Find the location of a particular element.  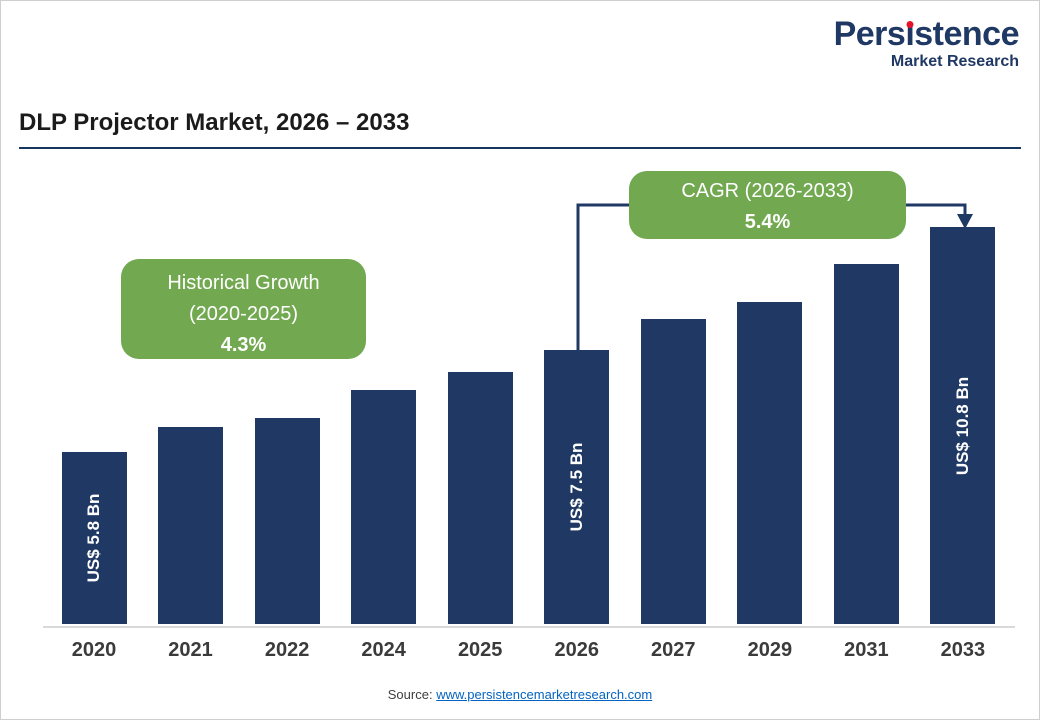

bar-column-2033: US$ 10.8 Bn is located at coordinates (963, 394).